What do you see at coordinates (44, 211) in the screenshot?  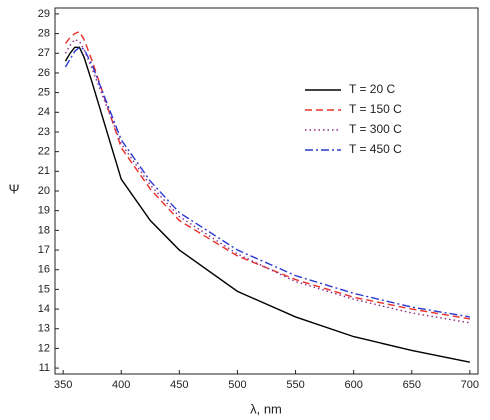 I see `y-tick-label: 19` at bounding box center [44, 211].